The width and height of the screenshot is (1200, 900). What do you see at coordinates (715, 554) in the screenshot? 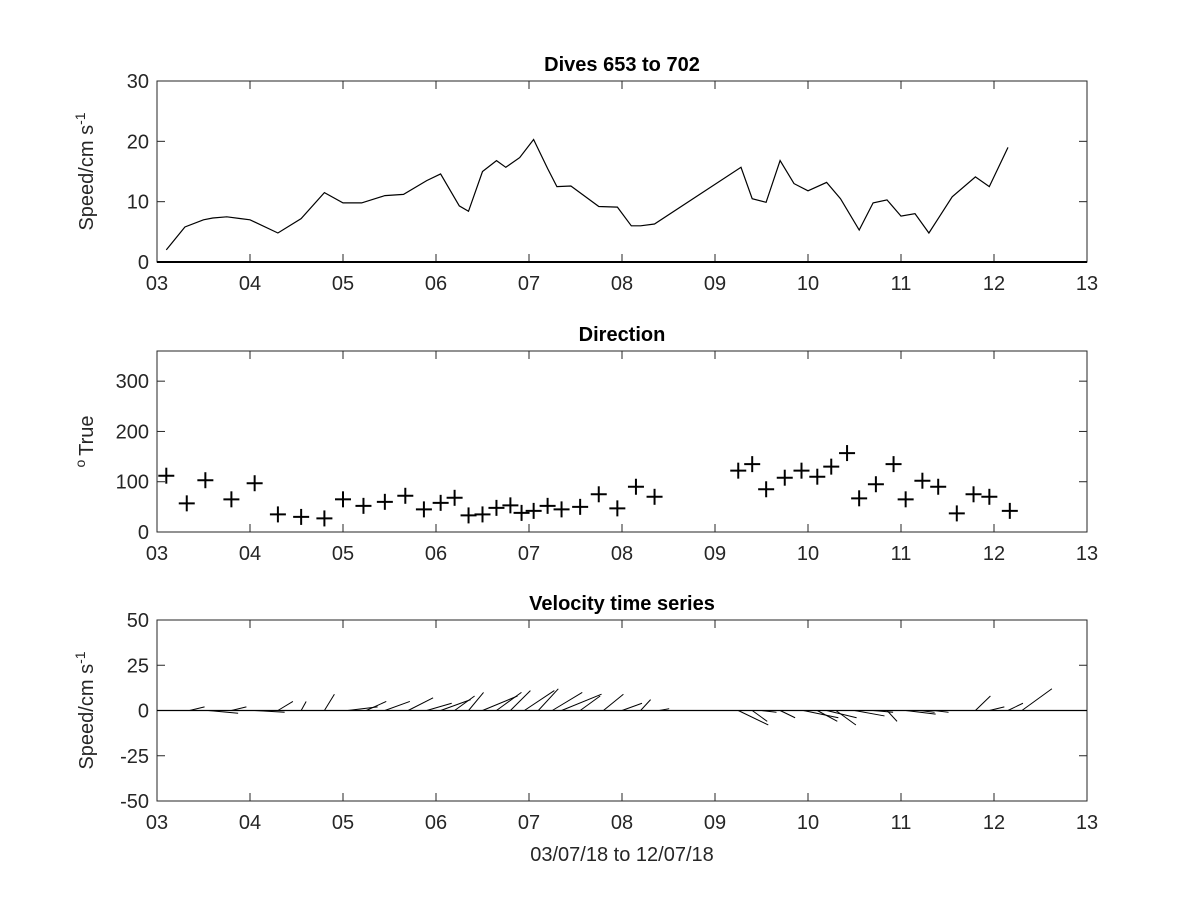
I see `x-tick-label: 09` at bounding box center [715, 554].